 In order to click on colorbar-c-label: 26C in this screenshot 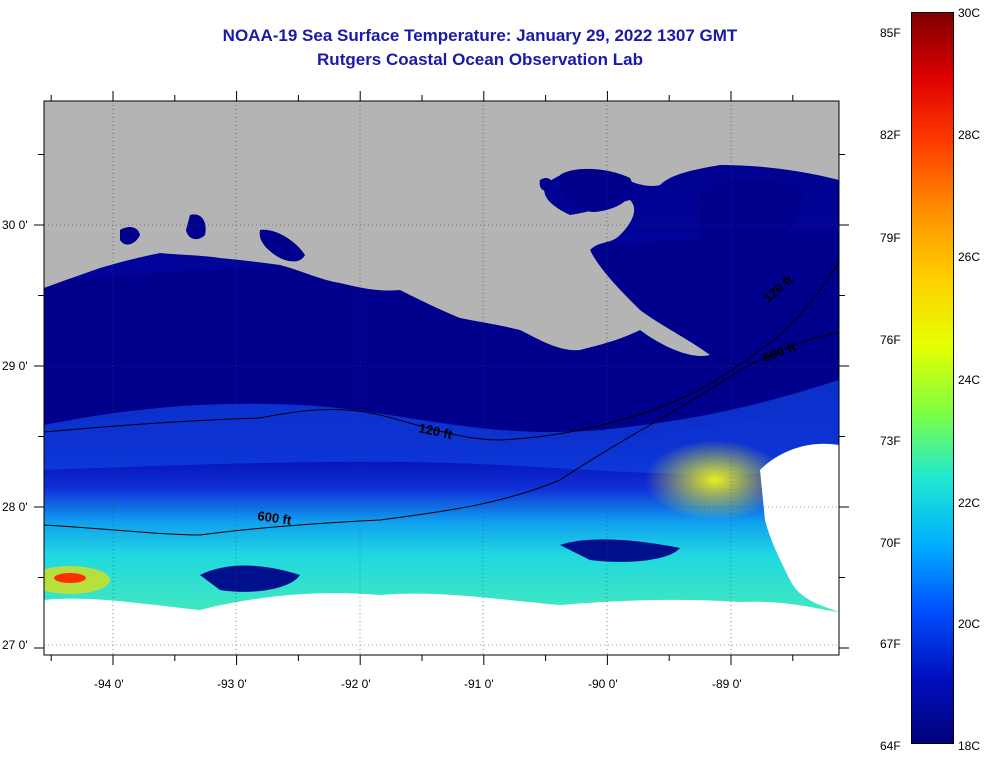, I will do `click(969, 257)`.